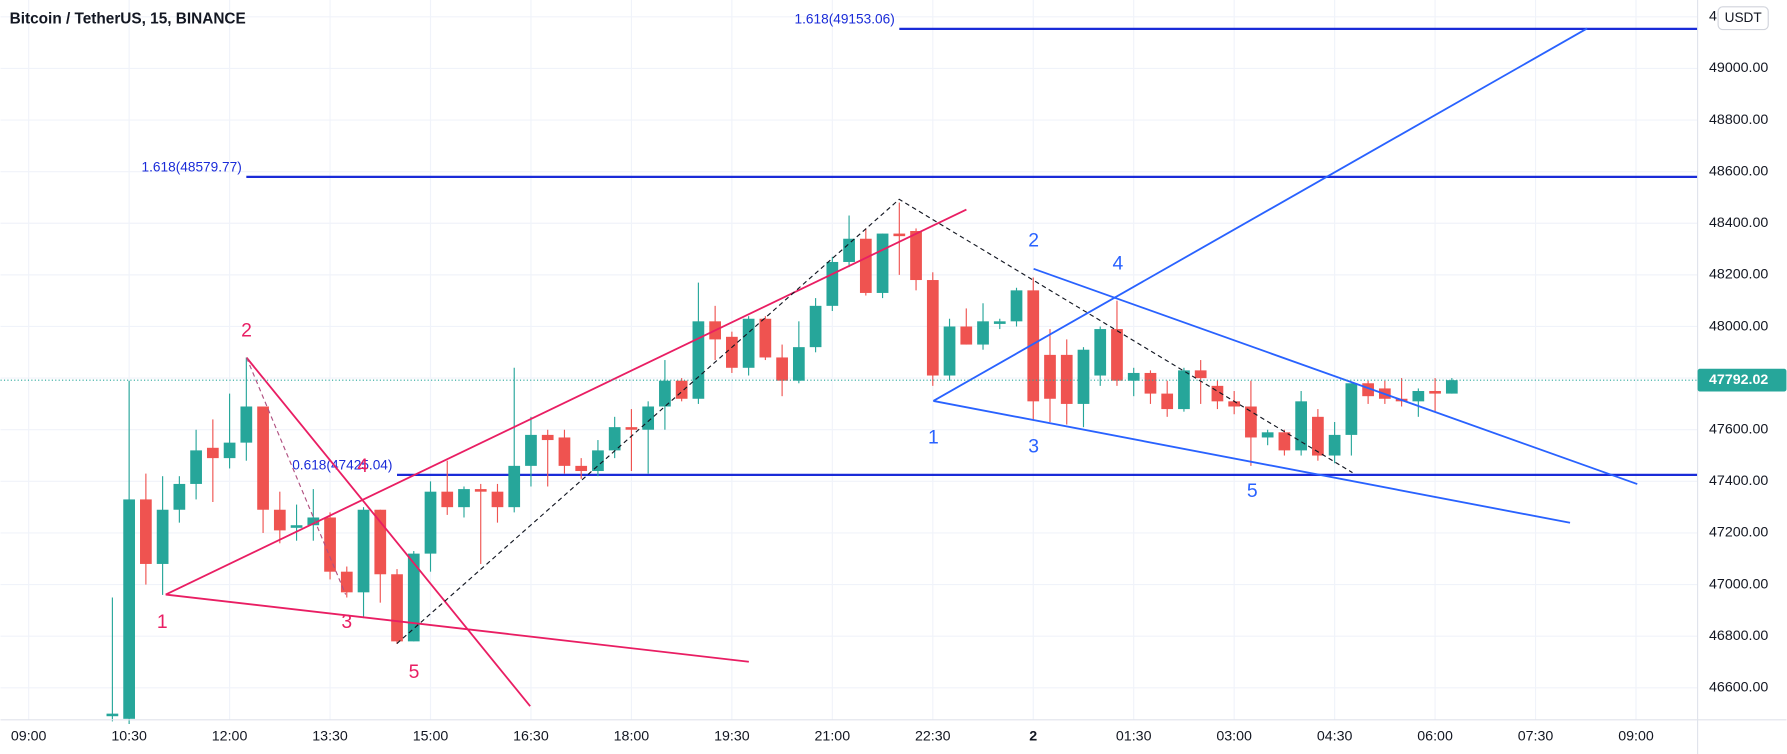  I want to click on level-label: 1.618(48579.77), so click(192, 166).